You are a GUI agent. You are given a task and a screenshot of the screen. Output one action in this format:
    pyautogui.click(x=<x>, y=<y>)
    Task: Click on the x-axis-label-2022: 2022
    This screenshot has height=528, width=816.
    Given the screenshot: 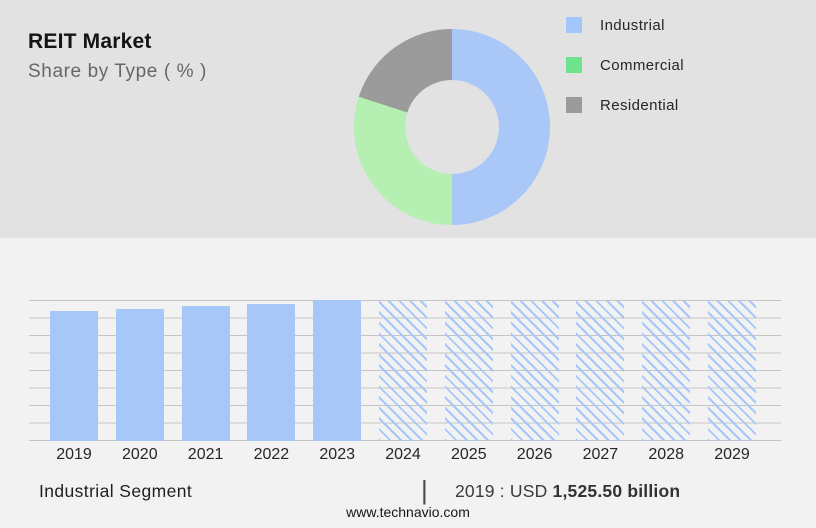 What is the action you would take?
    pyautogui.click(x=271, y=454)
    